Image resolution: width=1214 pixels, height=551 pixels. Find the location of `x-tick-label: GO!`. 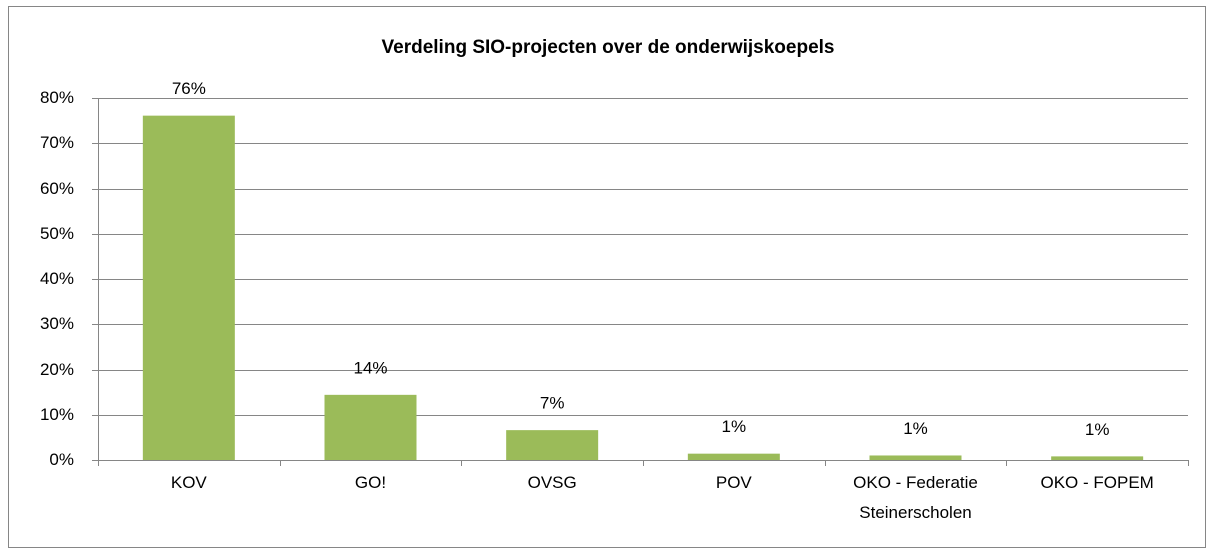

x-tick-label: GO! is located at coordinates (370, 482).